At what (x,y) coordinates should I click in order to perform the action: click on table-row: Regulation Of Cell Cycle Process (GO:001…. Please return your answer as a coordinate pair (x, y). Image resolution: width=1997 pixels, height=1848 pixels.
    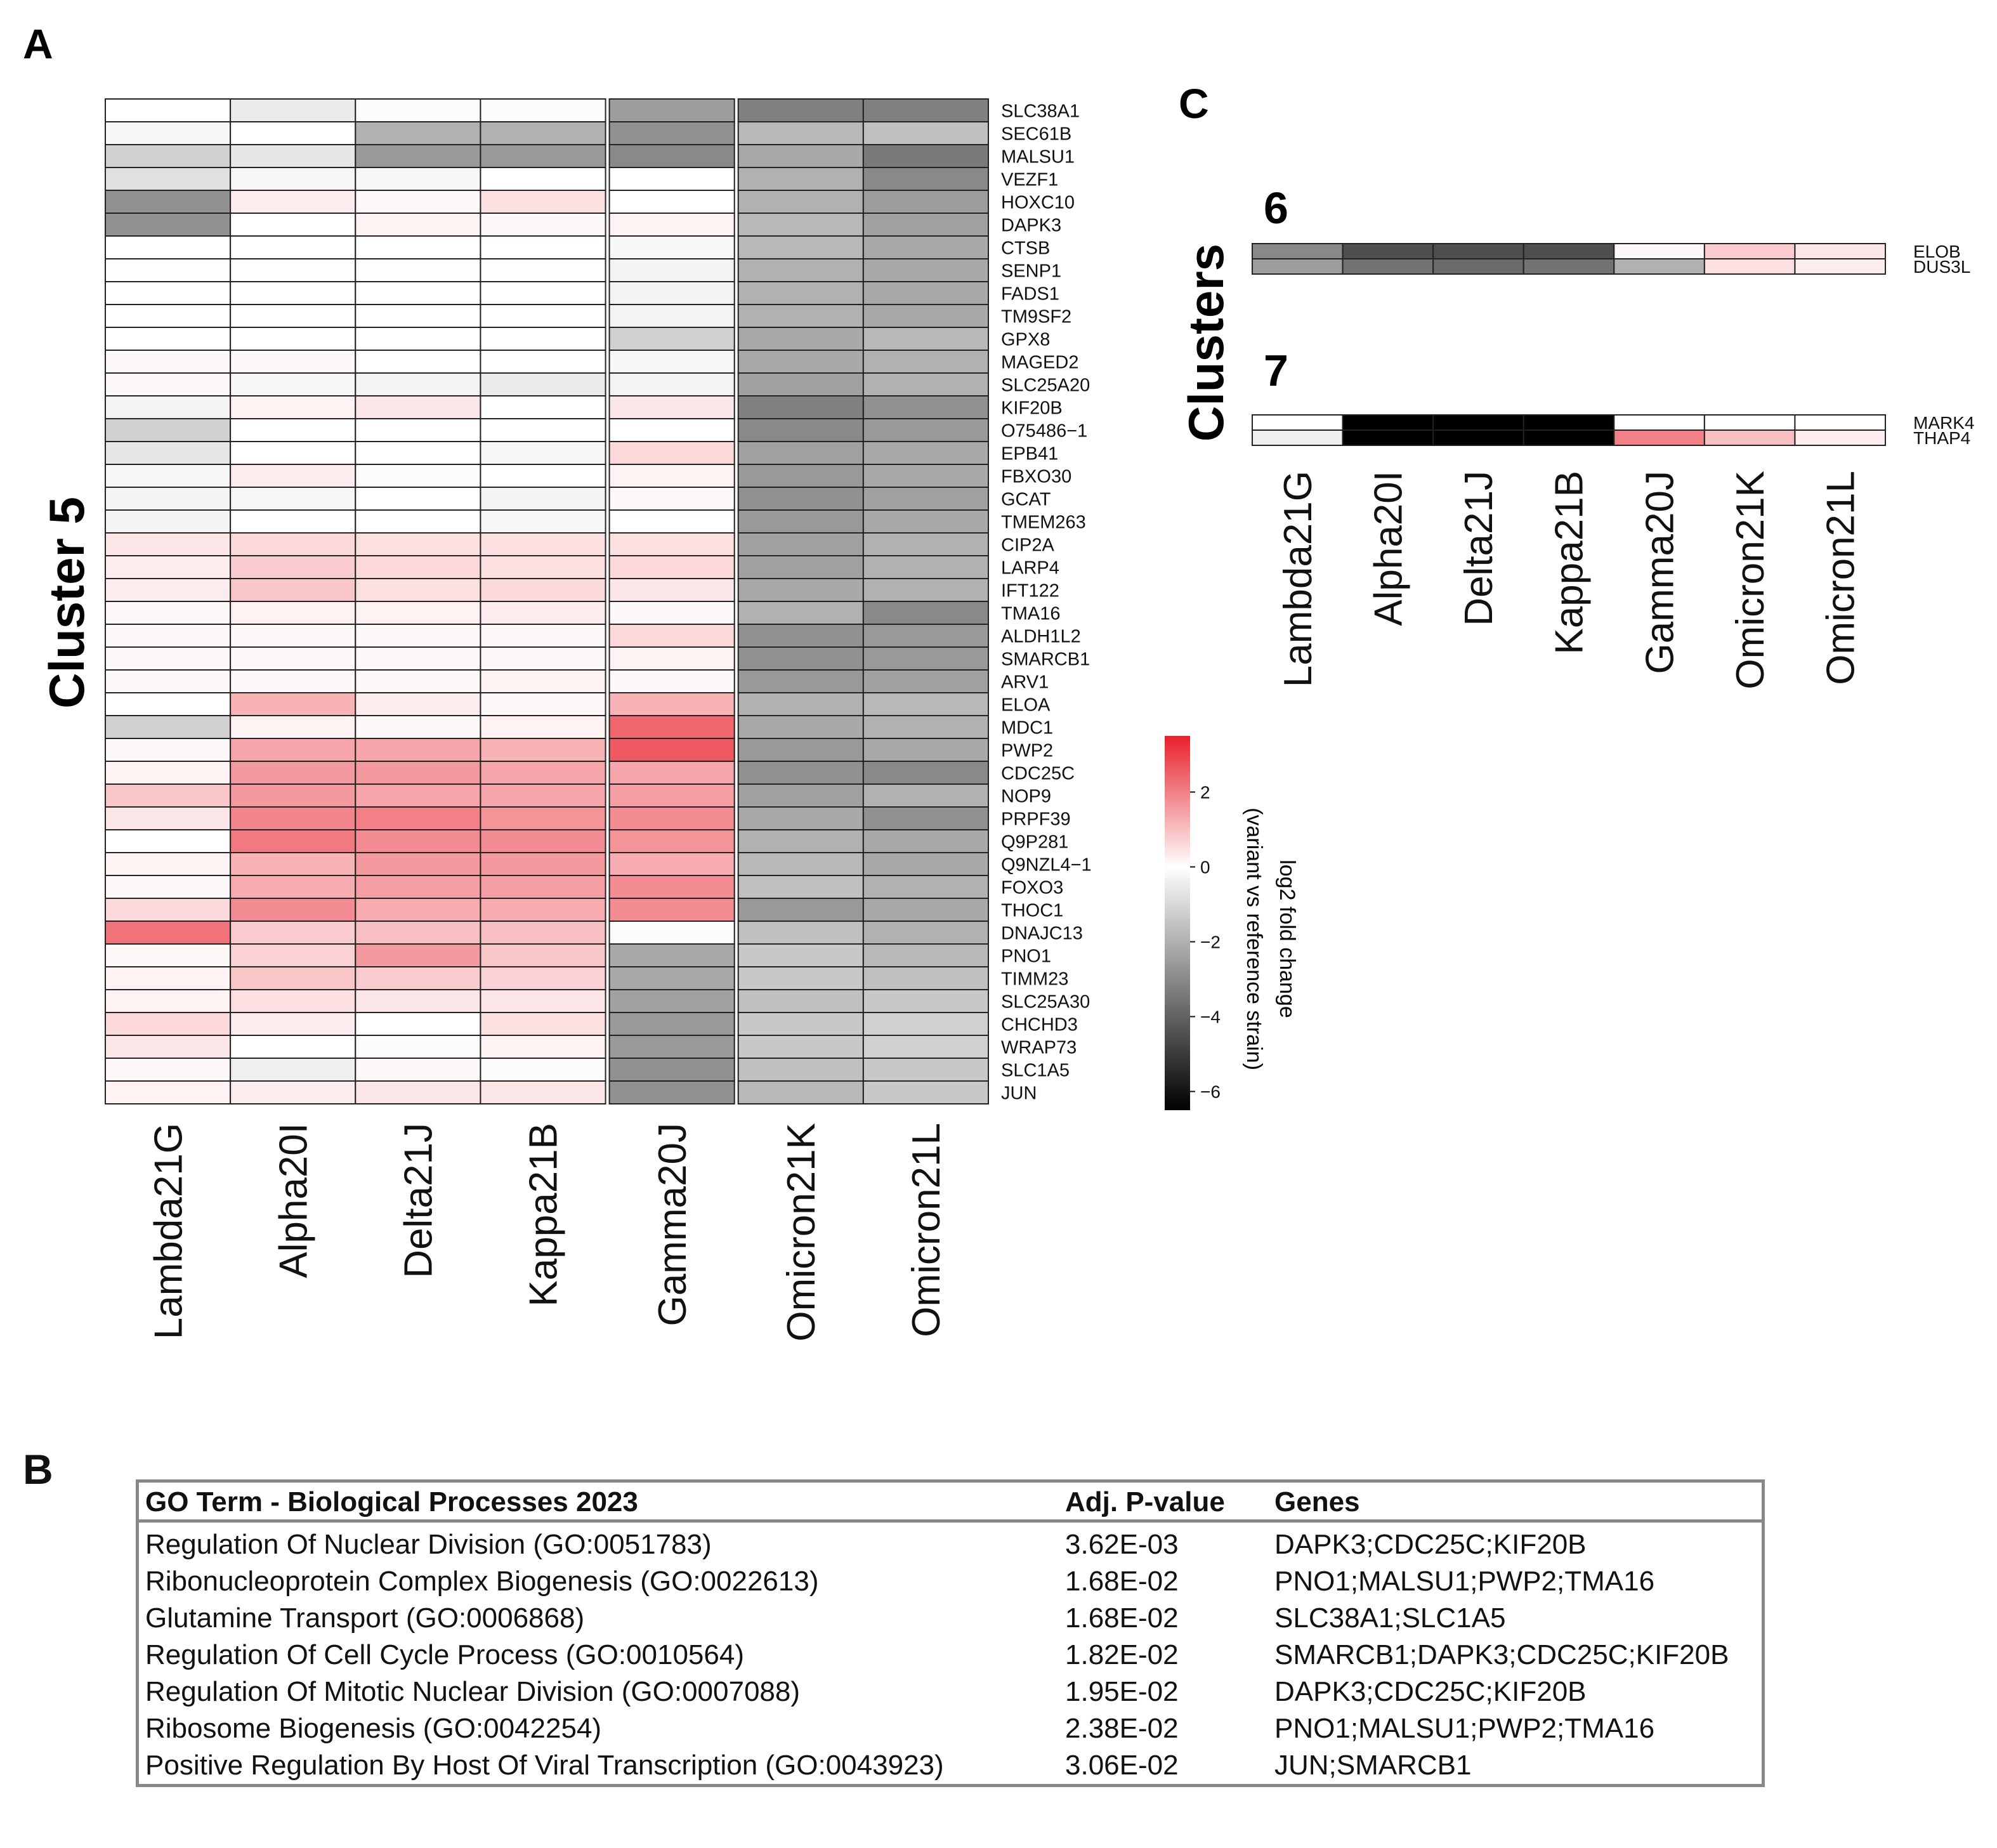
    Looking at the image, I should click on (951, 1655).